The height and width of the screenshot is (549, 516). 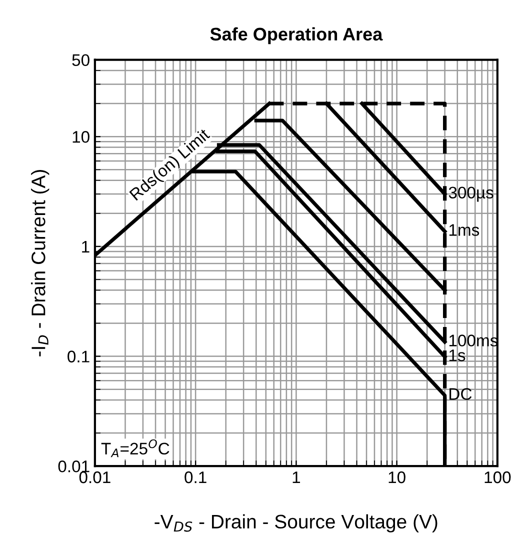 I want to click on x-axis-title: -V$_{DS}$ - Drain - Source Voltage (V), so click(x=296, y=523).